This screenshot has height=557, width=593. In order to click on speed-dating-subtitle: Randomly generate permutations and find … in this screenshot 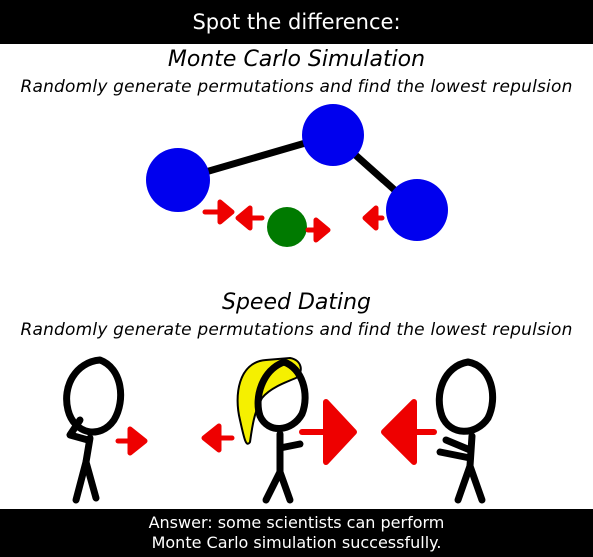, I will do `click(296, 330)`.